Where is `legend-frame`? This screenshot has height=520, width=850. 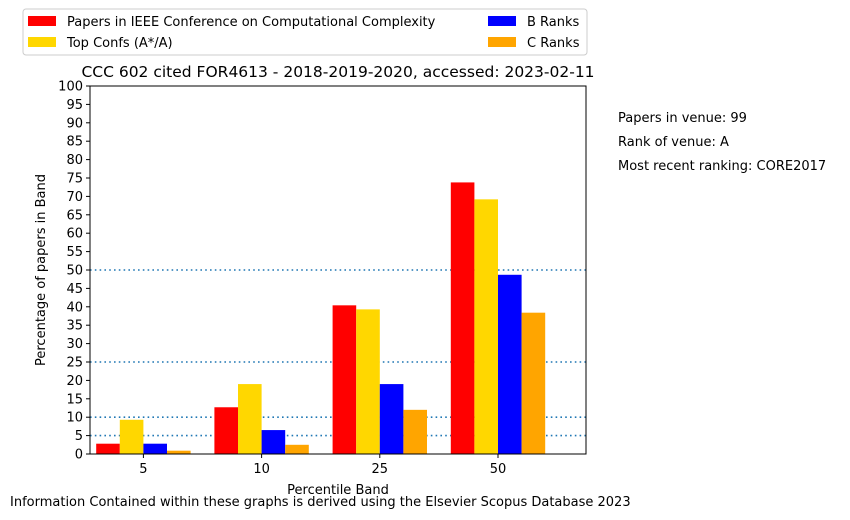
legend-frame is located at coordinates (305, 32).